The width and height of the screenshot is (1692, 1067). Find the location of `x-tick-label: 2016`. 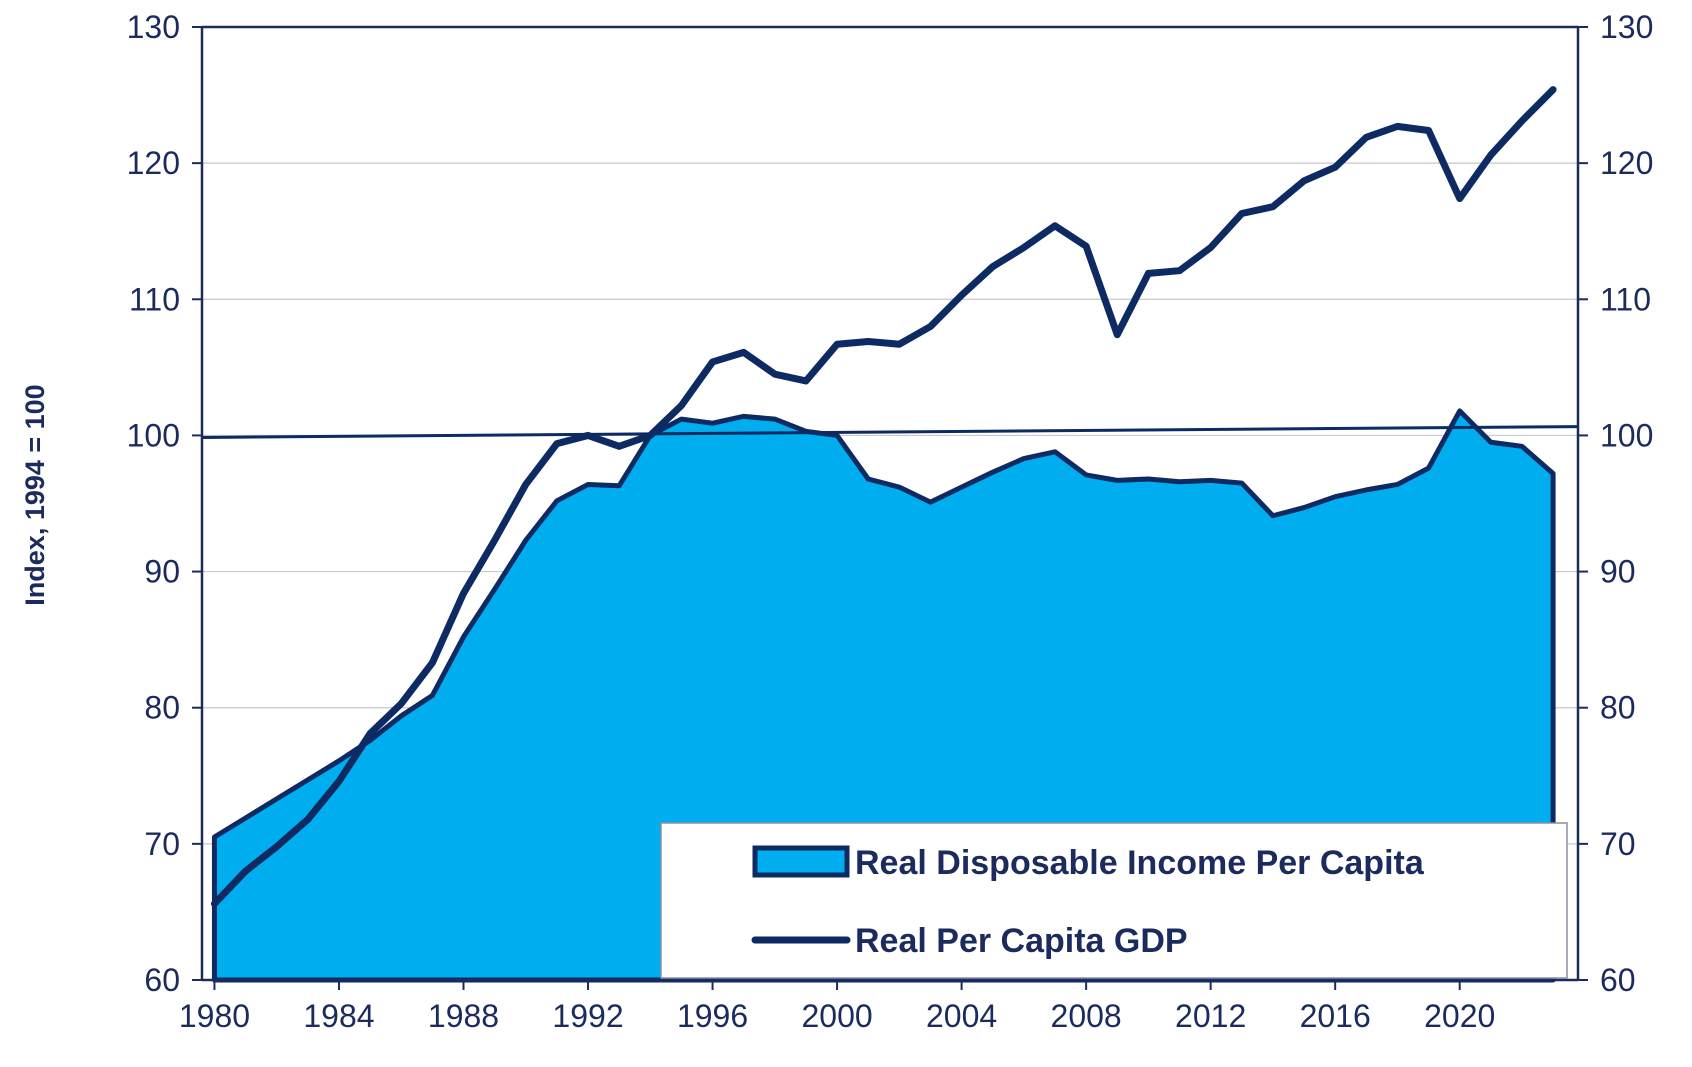

x-tick-label: 2016 is located at coordinates (1335, 1016).